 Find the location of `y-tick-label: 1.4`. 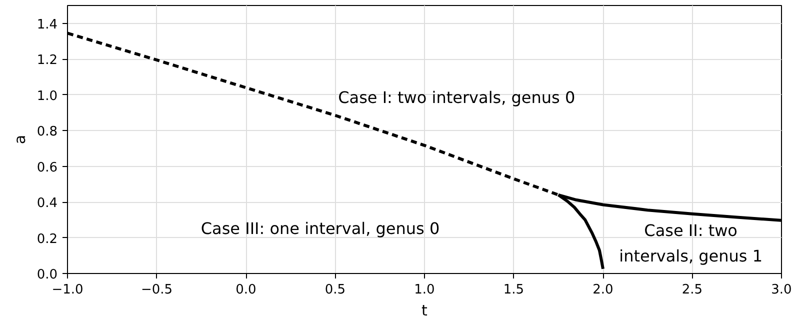

y-tick-label: 1.4 is located at coordinates (47, 24).